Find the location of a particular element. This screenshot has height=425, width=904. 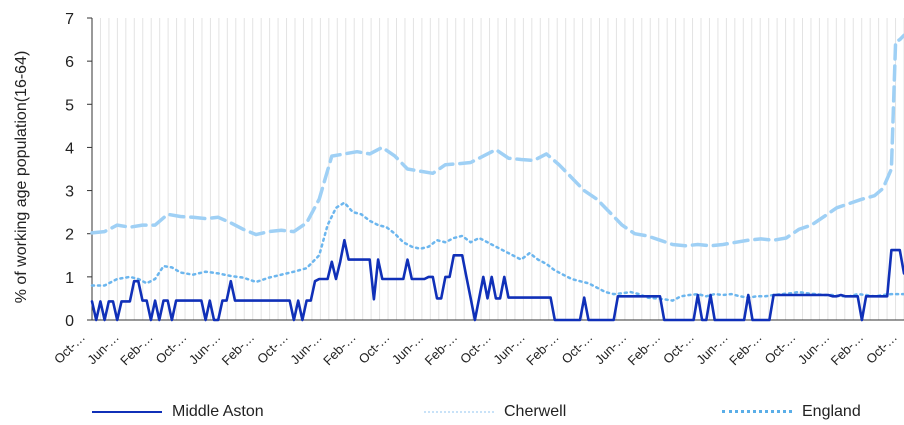

y-tick-label: 1 is located at coordinates (69, 278).